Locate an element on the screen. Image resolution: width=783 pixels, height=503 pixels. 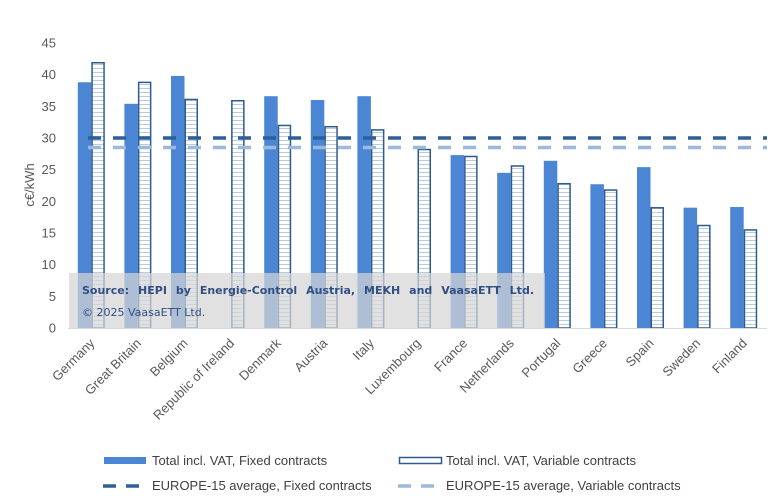
copyright-text: © 2025 VaasaETT Ltd. is located at coordinates (143, 312).